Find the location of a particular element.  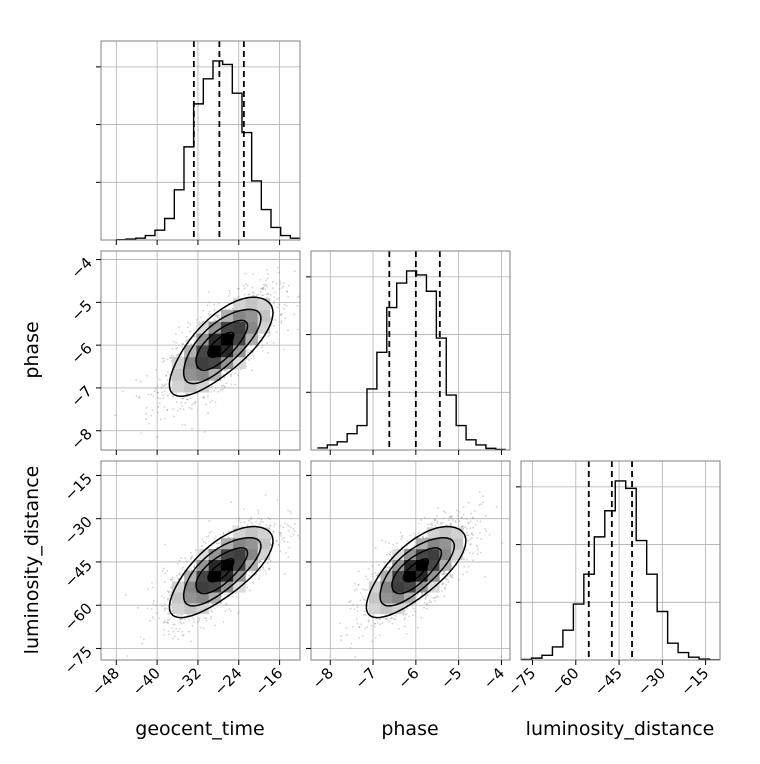

contour-line is located at coordinates (416, 572).